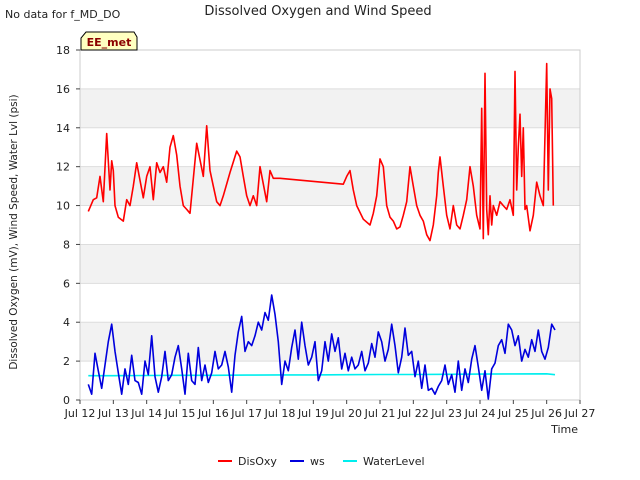 The height and width of the screenshot is (480, 640). Describe the element at coordinates (63, 14) in the screenshot. I see `no-data-note: No data for f_MD_DO` at that location.